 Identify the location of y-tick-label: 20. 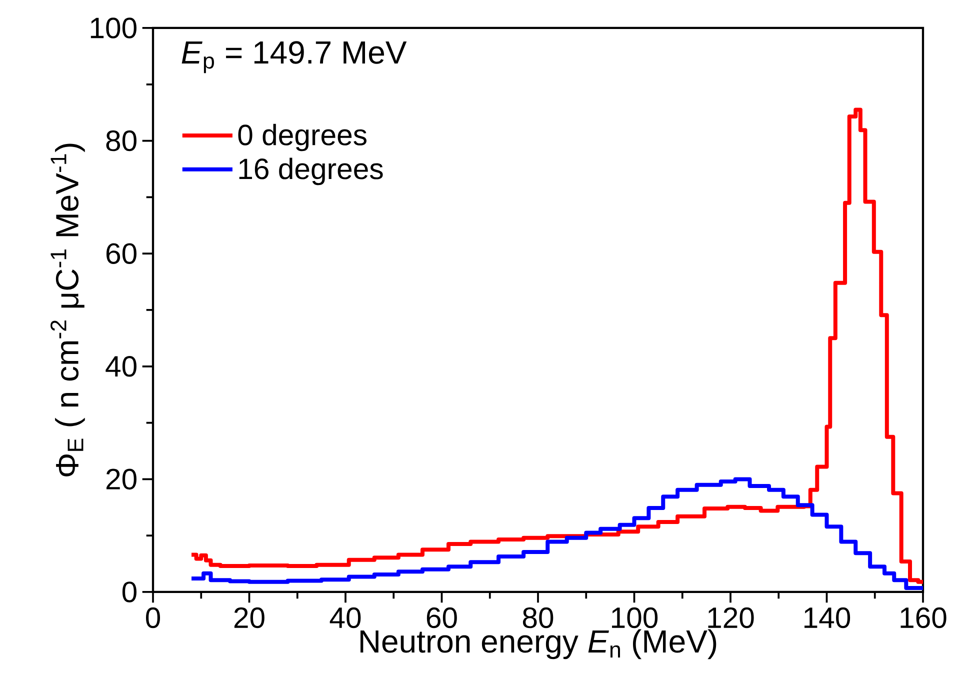
(121, 479).